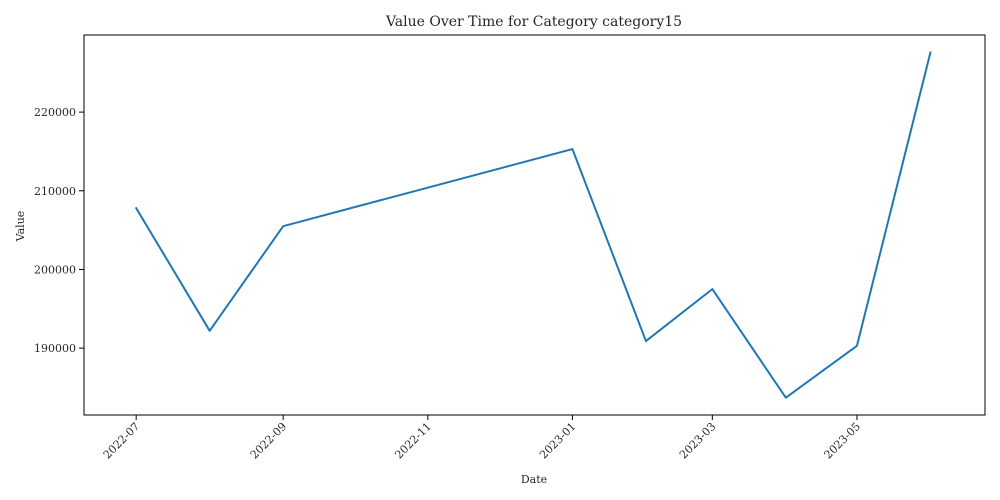 This screenshot has height=500, width=1000. What do you see at coordinates (59, 230) in the screenshot?
I see `y-axis-ticks: 190000 200000 210000 220000` at bounding box center [59, 230].